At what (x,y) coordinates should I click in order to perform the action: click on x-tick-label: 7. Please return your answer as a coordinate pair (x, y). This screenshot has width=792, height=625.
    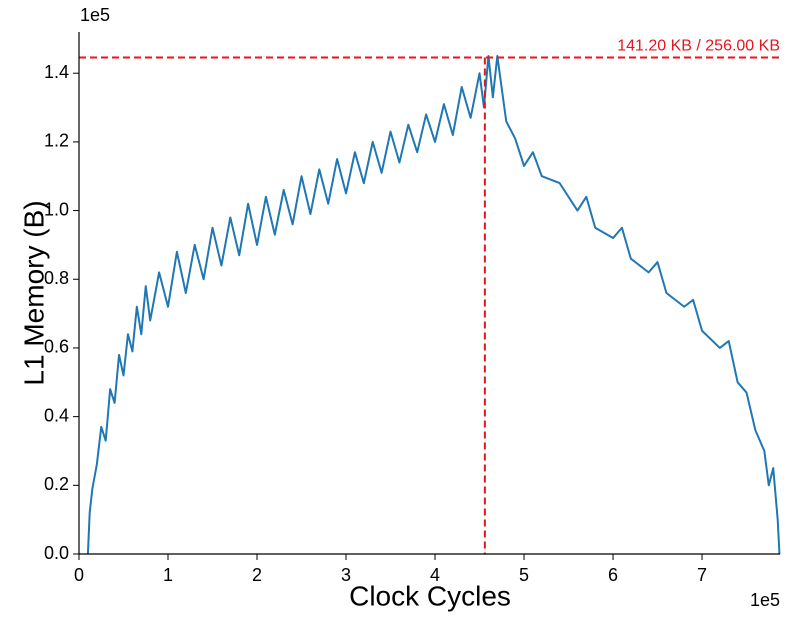
    Looking at the image, I should click on (702, 575).